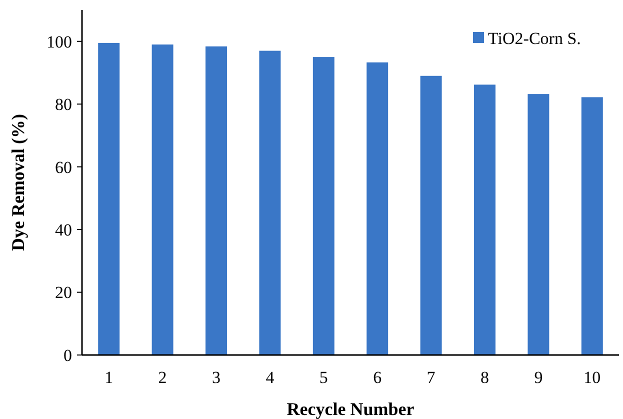 The width and height of the screenshot is (623, 419). What do you see at coordinates (534, 38) in the screenshot?
I see `legend-label: TiO2-Corn S.` at bounding box center [534, 38].